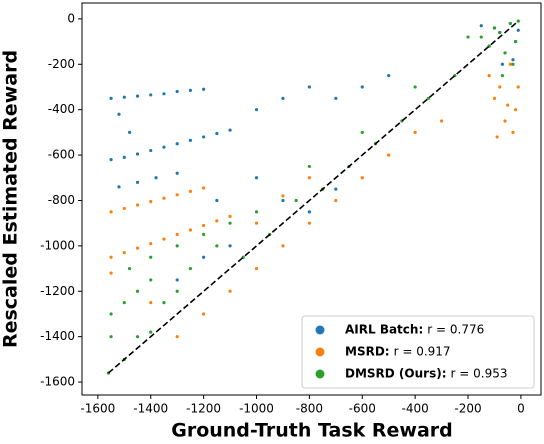  I want to click on x-tick-label: -1600, so click(97, 409).